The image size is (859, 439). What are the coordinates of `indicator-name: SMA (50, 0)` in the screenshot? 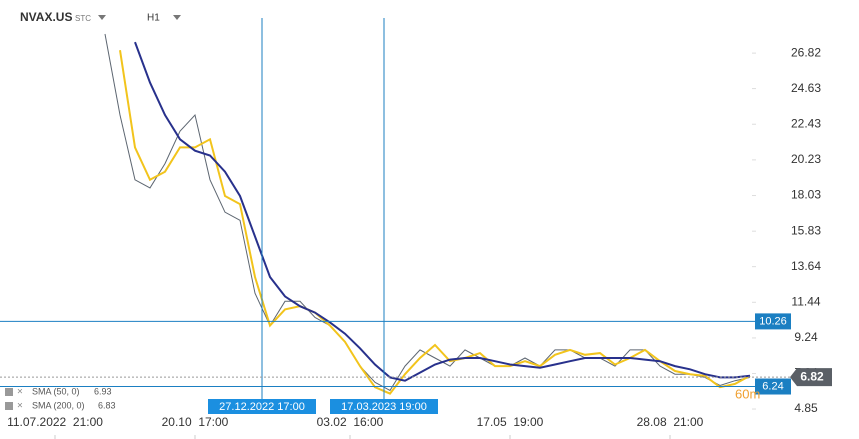 It's located at (56, 391).